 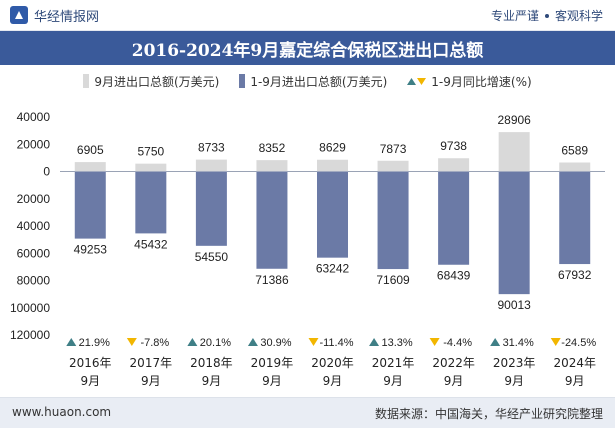 What do you see at coordinates (514, 16) in the screenshot?
I see `tag-professional: 专业严谨` at bounding box center [514, 16].